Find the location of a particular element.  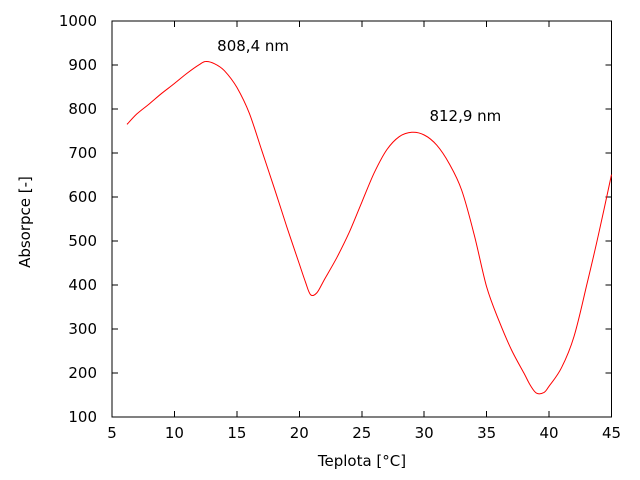

y-tick-label: 200 is located at coordinates (82, 373).